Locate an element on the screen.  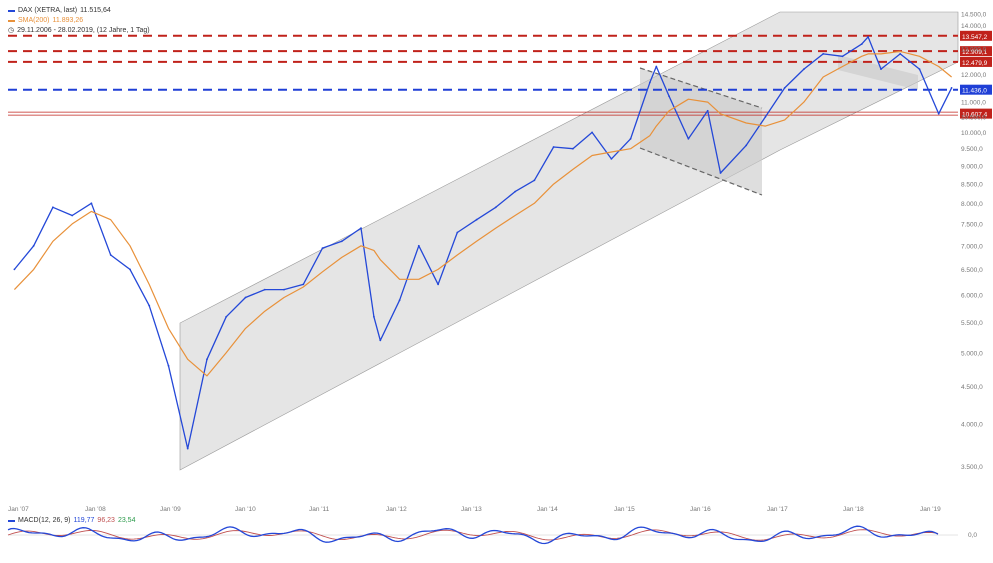
y-tick-label: 10.500,0 is located at coordinates (974, 117).